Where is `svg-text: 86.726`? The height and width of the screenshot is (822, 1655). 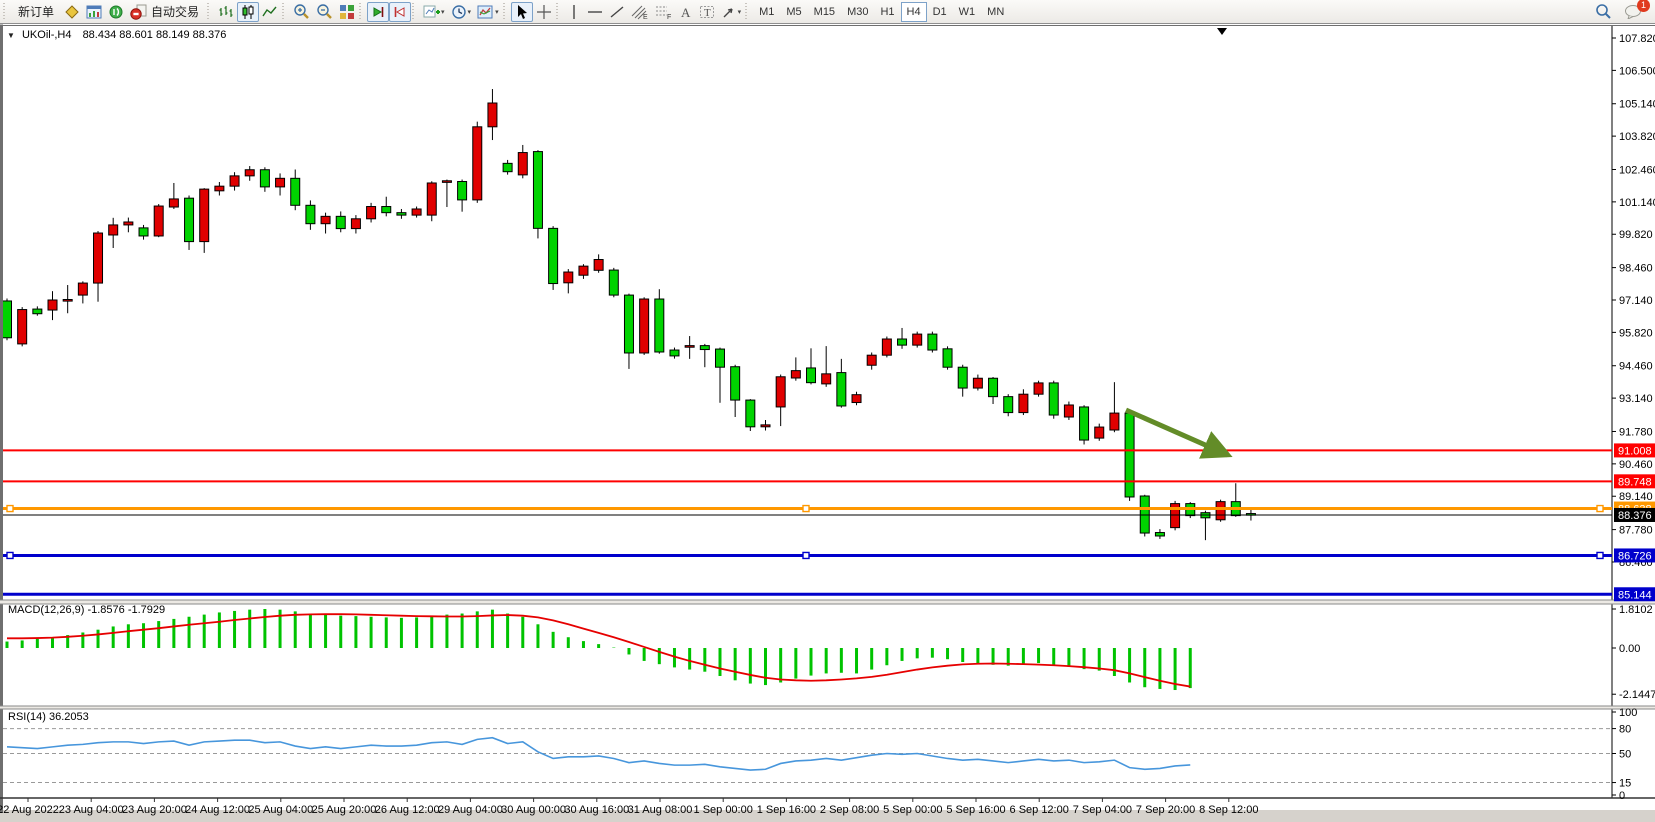 svg-text: 86.726 is located at coordinates (1635, 556).